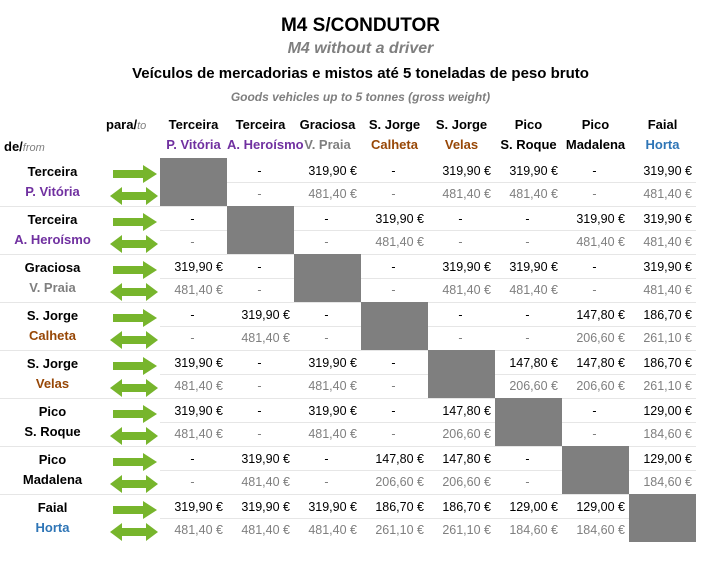 The image size is (721, 566). What do you see at coordinates (33, 148) in the screenshot?
I see `from-label-en: from` at bounding box center [33, 148].